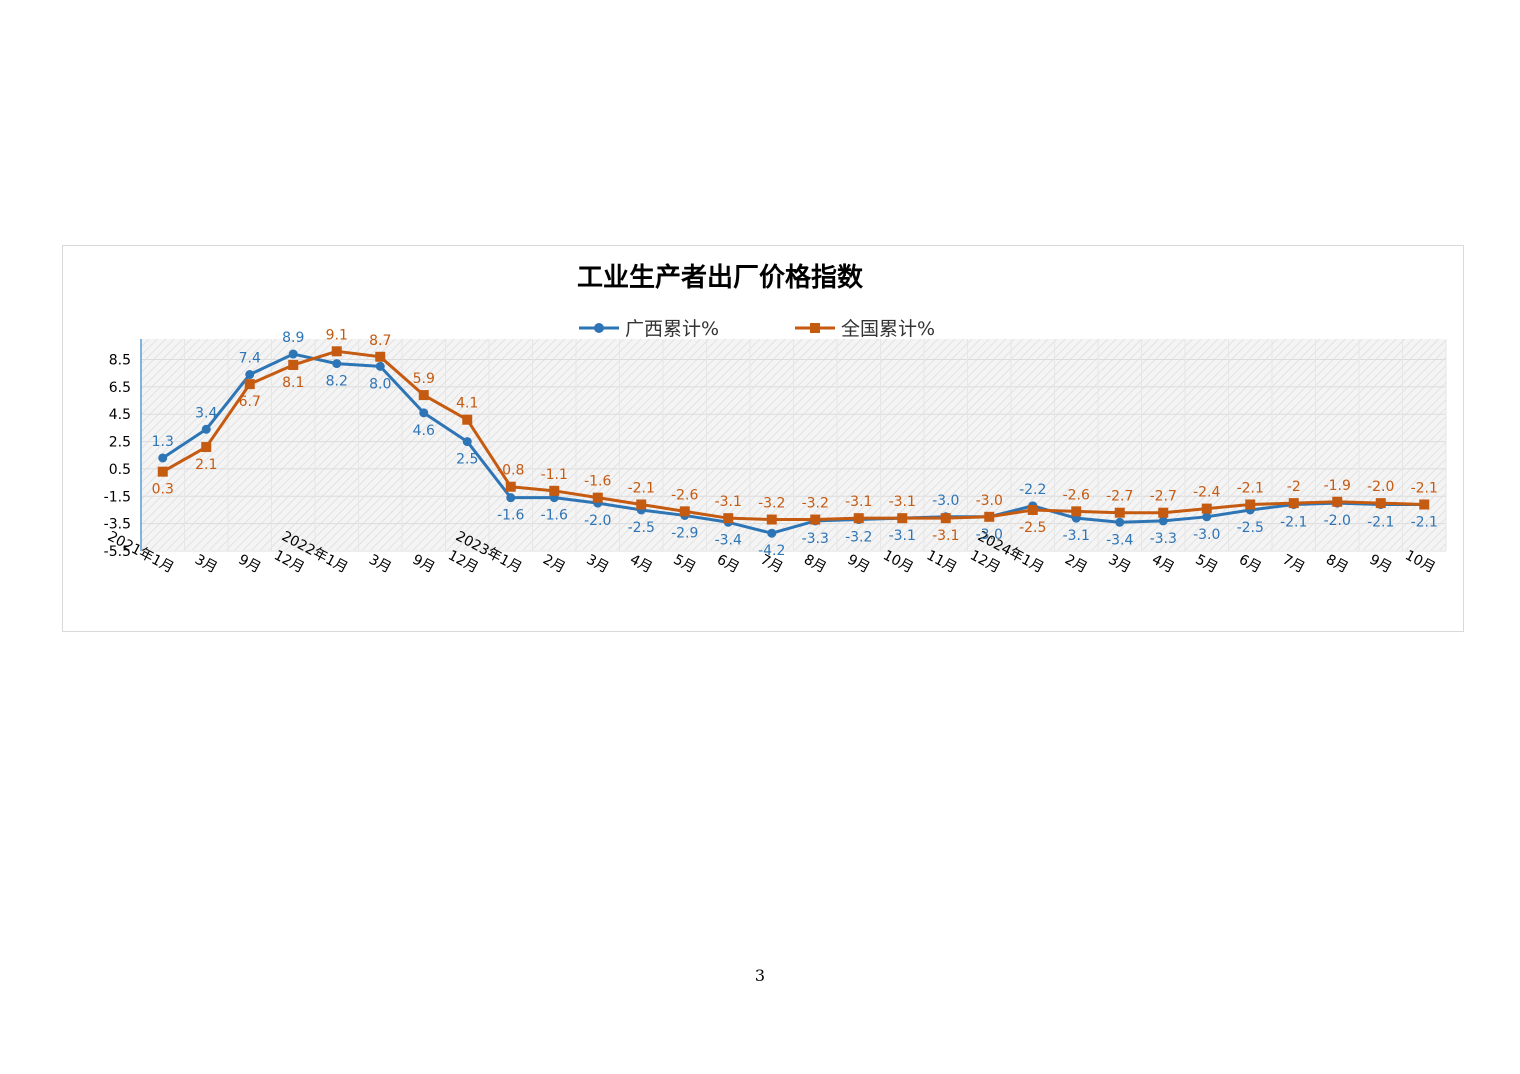 This screenshot has width=1520, height=1074. What do you see at coordinates (1337, 486) in the screenshot?
I see `data-label-national: -1.9` at bounding box center [1337, 486].